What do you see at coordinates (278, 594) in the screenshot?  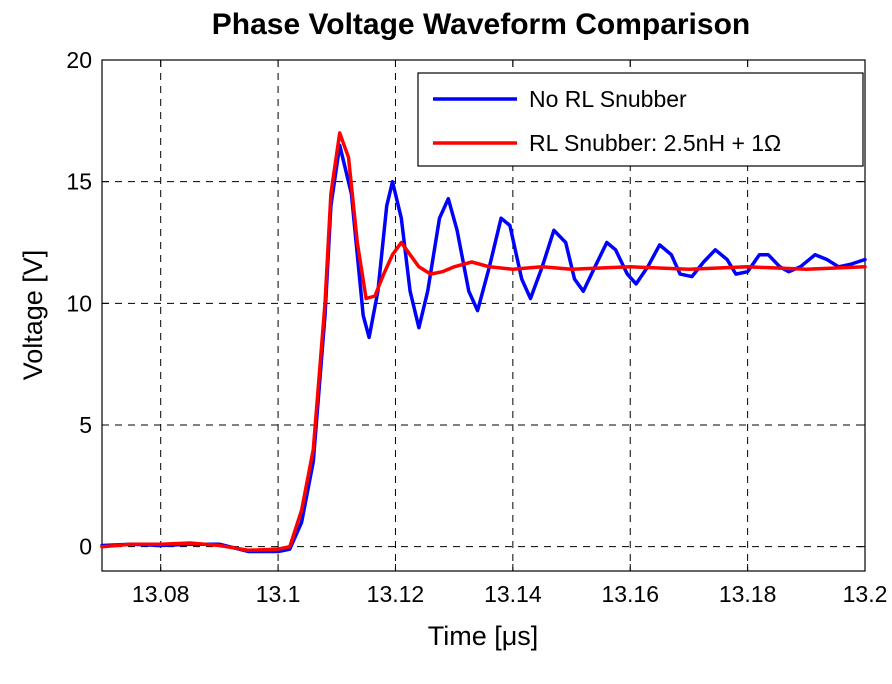 I see `x-tick-label: 13.1` at bounding box center [278, 594].